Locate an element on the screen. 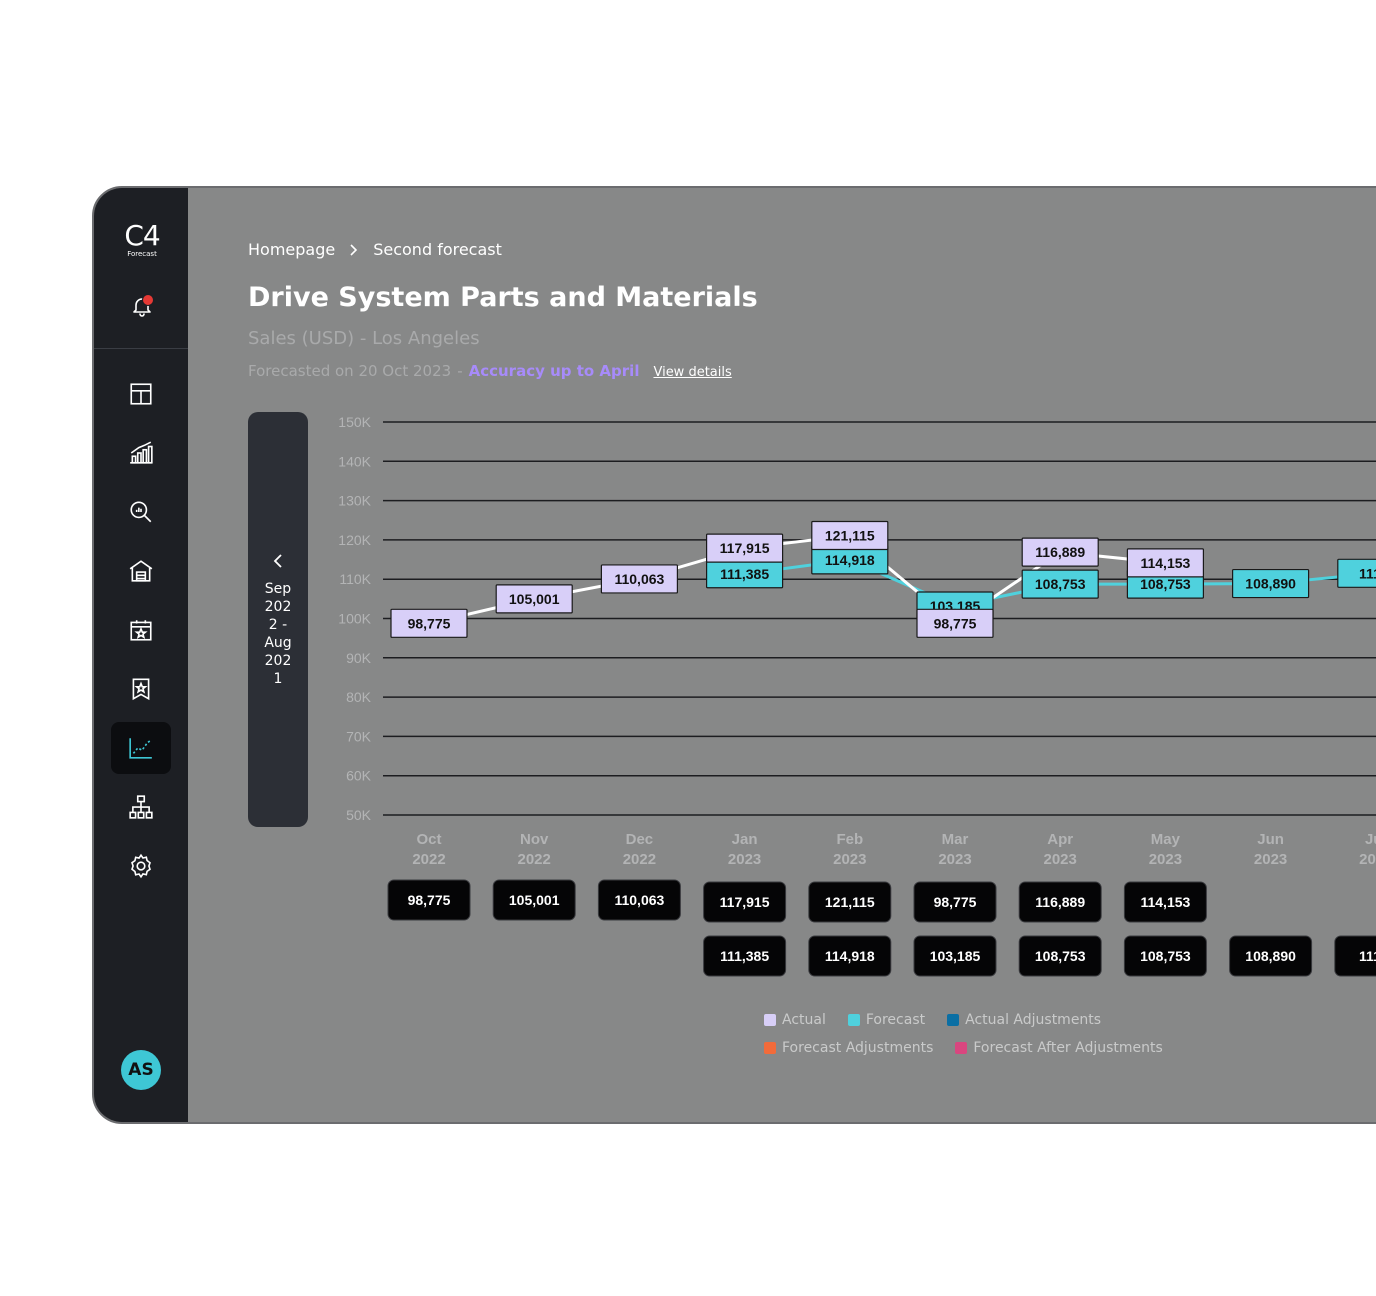  y-tick-label: 110K is located at coordinates (355, 579).